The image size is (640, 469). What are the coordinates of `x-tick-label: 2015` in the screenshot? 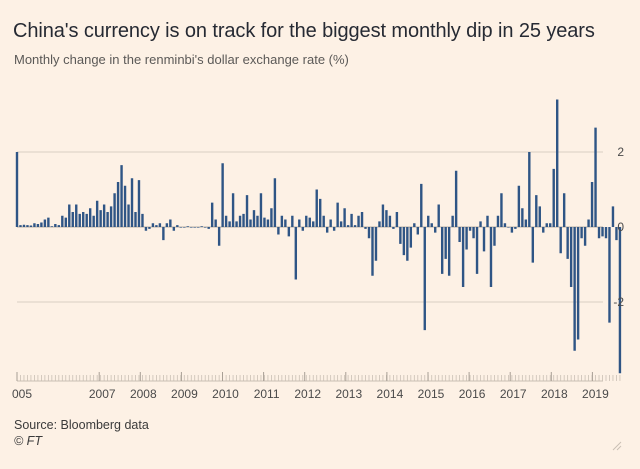 It's located at (431, 394).